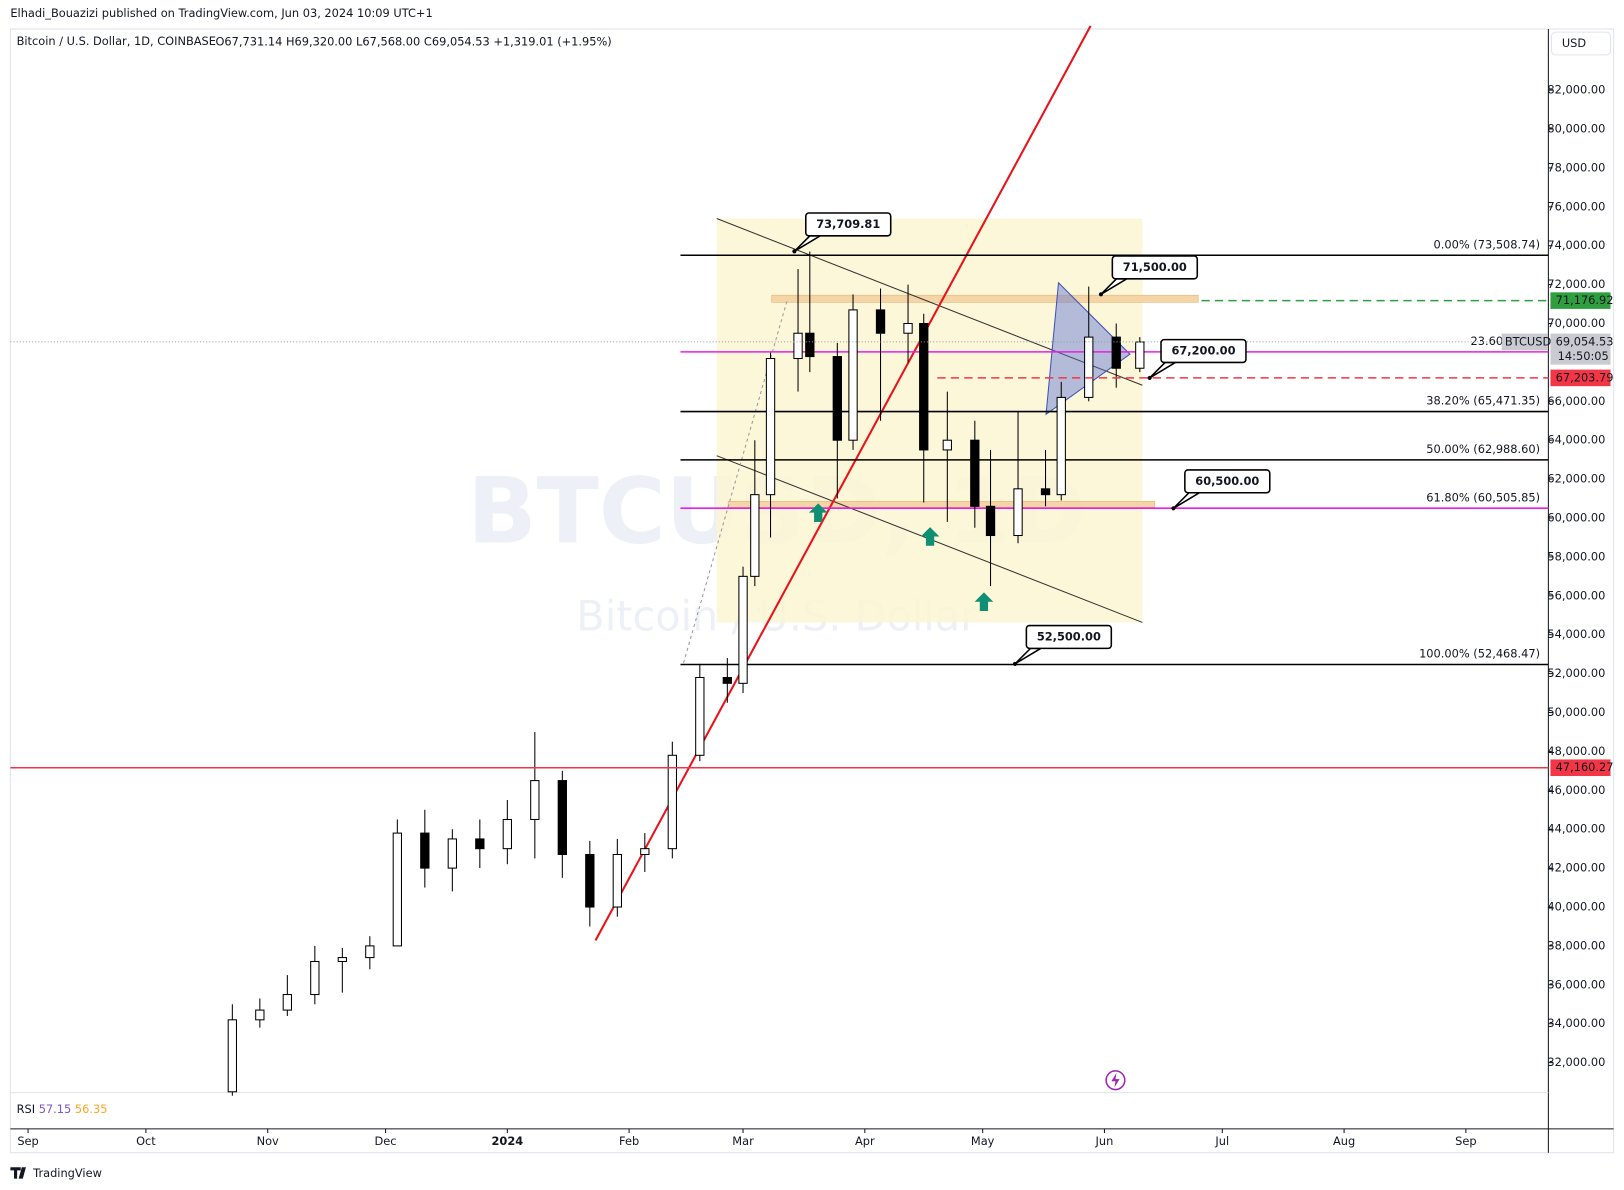 This screenshot has width=1624, height=1190. What do you see at coordinates (929, 302) in the screenshot?
I see `channel-upper` at bounding box center [929, 302].